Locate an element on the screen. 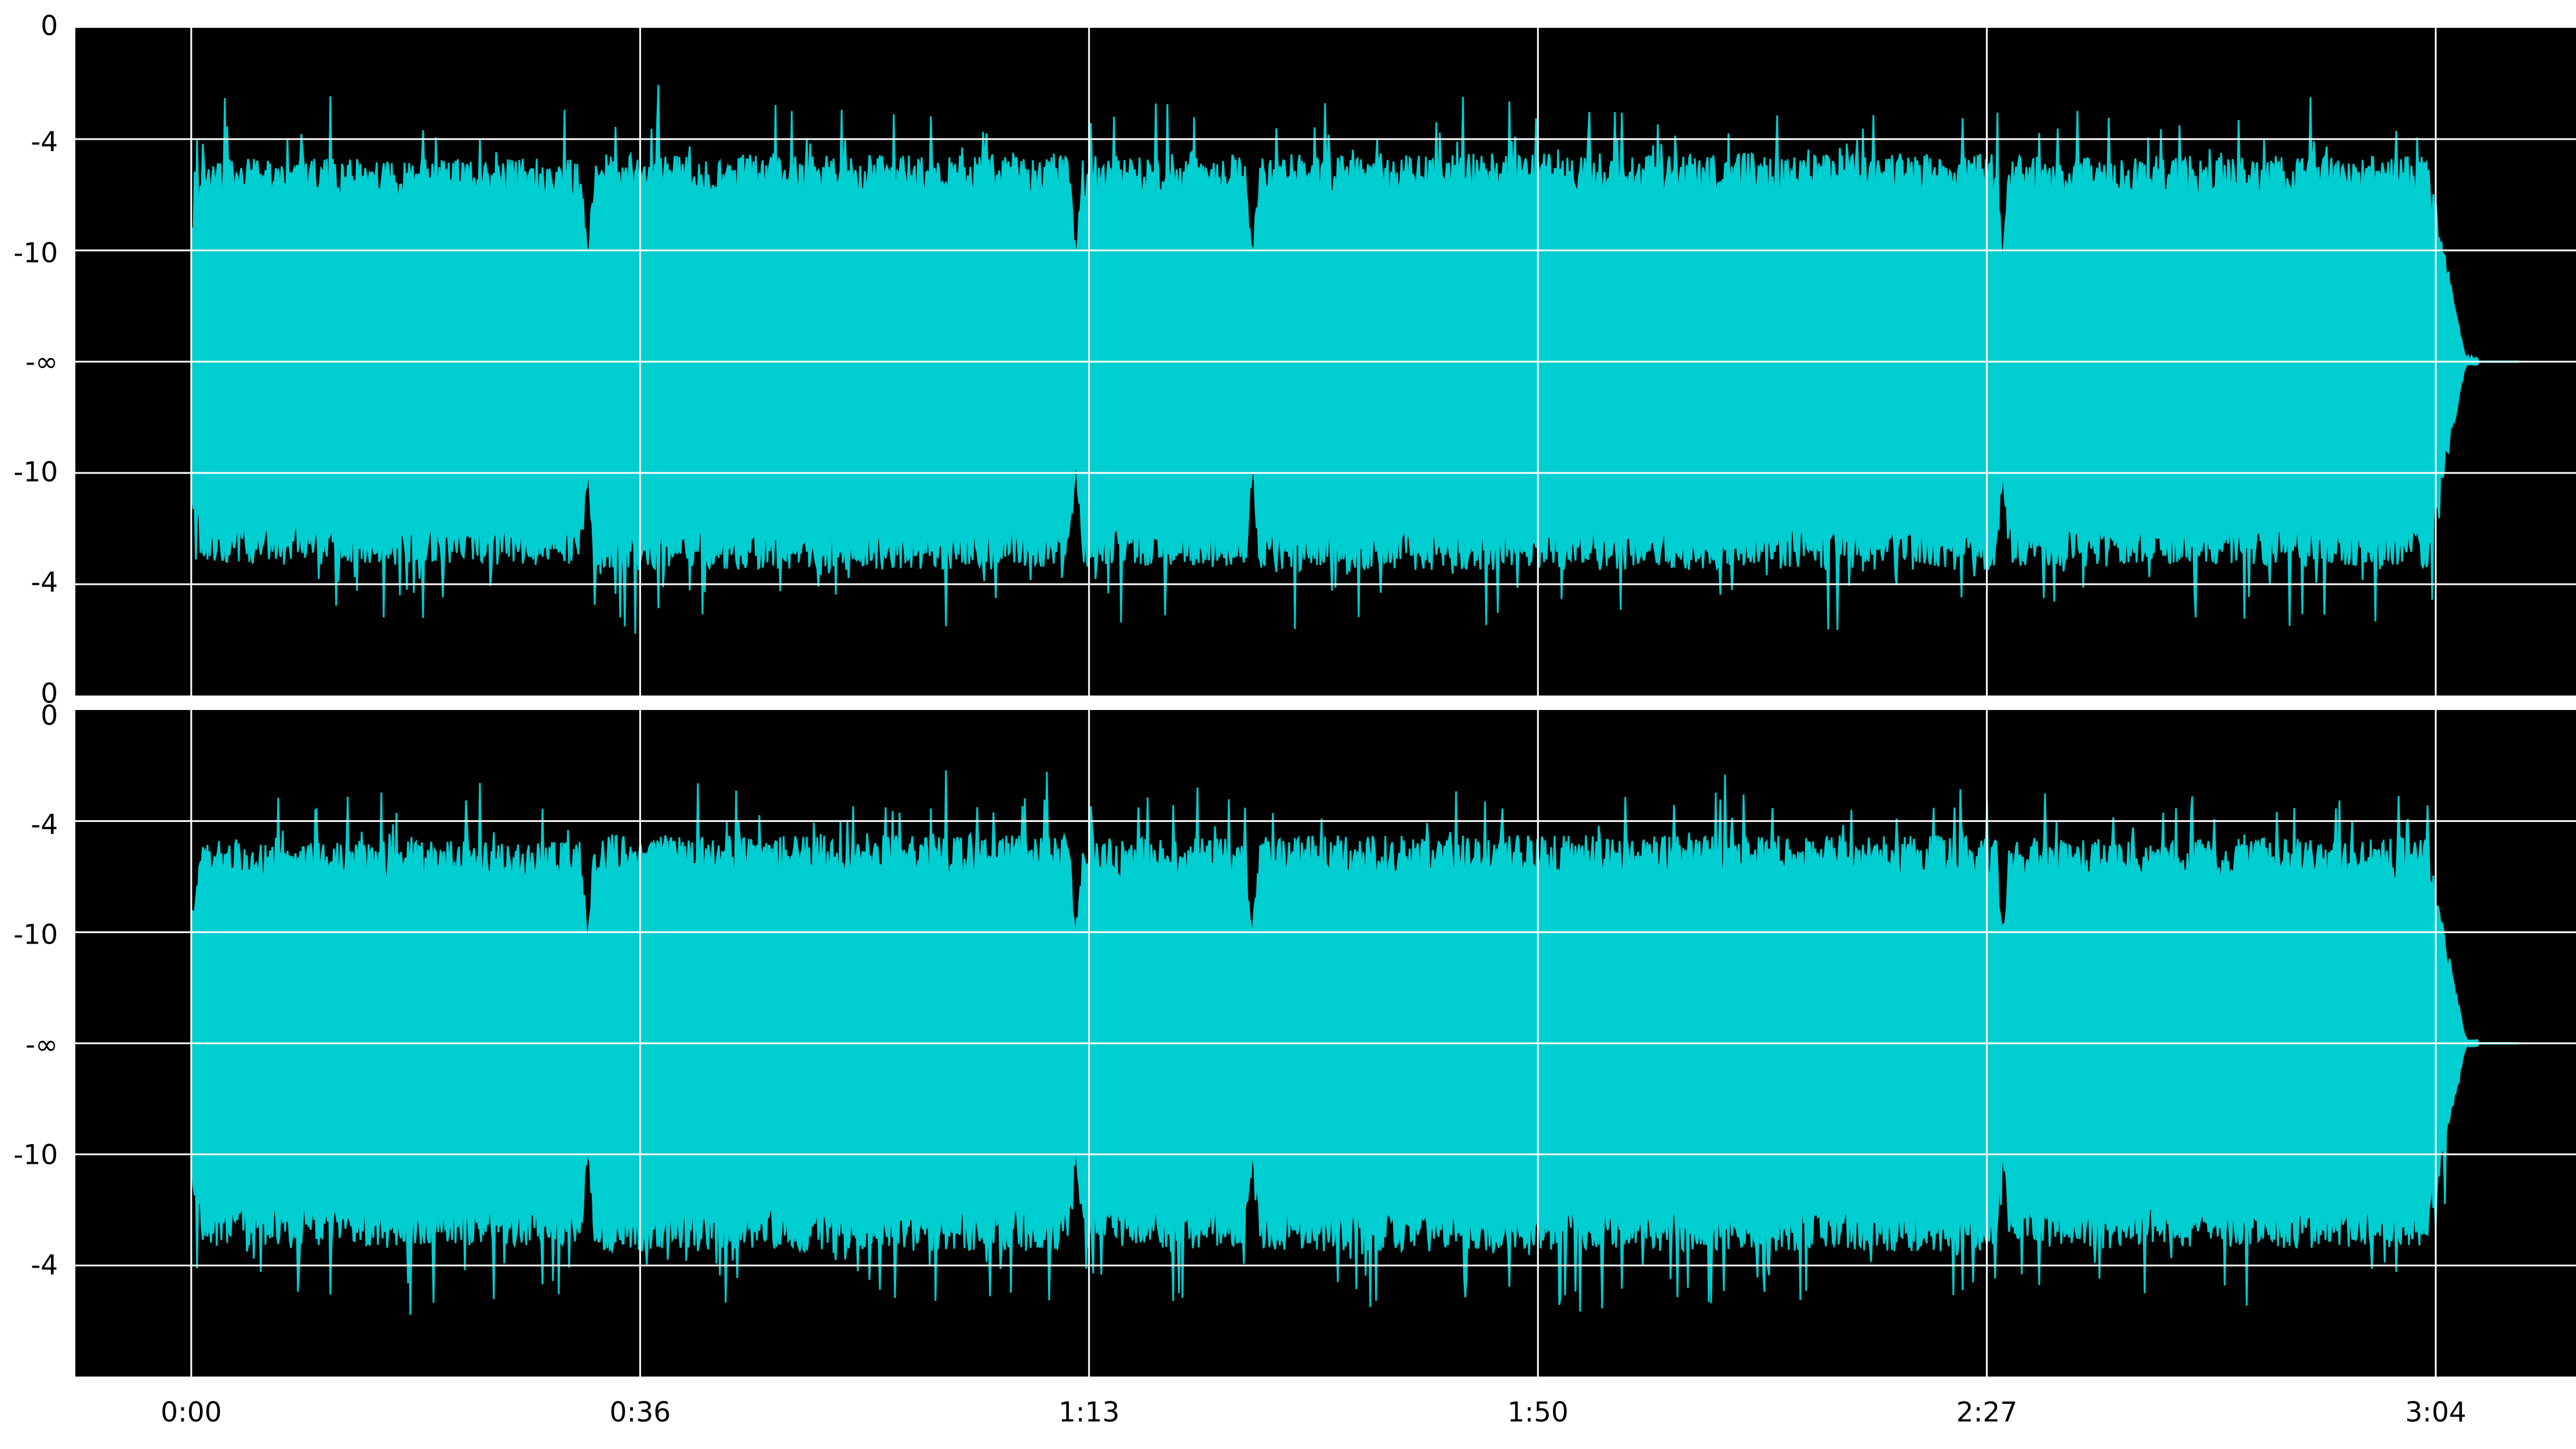 The width and height of the screenshot is (2576, 1449). x-tick-label: 0:00 is located at coordinates (191, 1413).